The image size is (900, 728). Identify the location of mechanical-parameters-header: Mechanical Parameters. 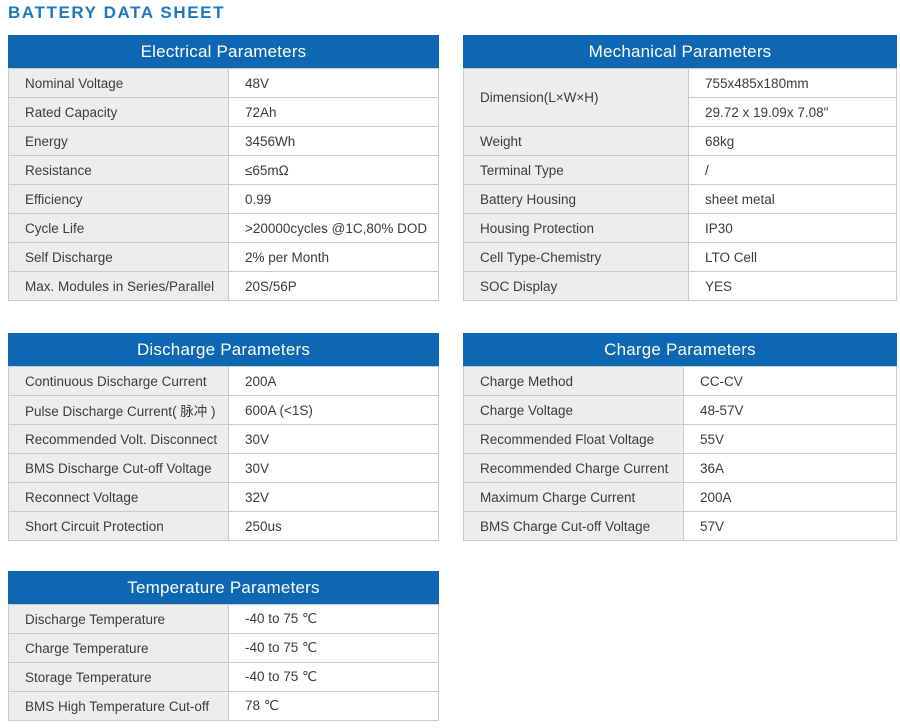
(680, 51).